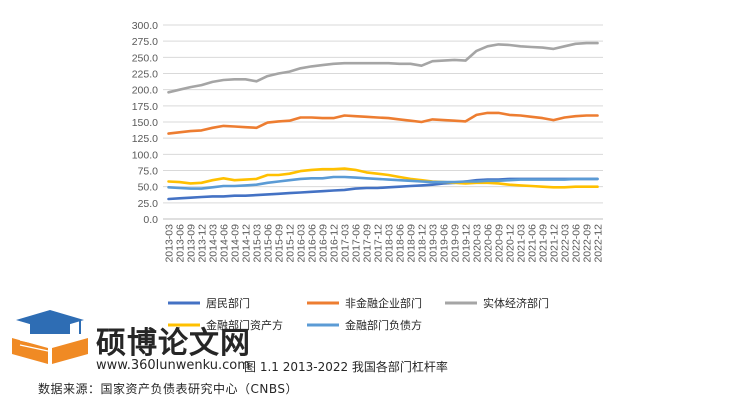  Describe the element at coordinates (478, 243) in the screenshot. I see `x-tick-label: 2020-03` at that location.